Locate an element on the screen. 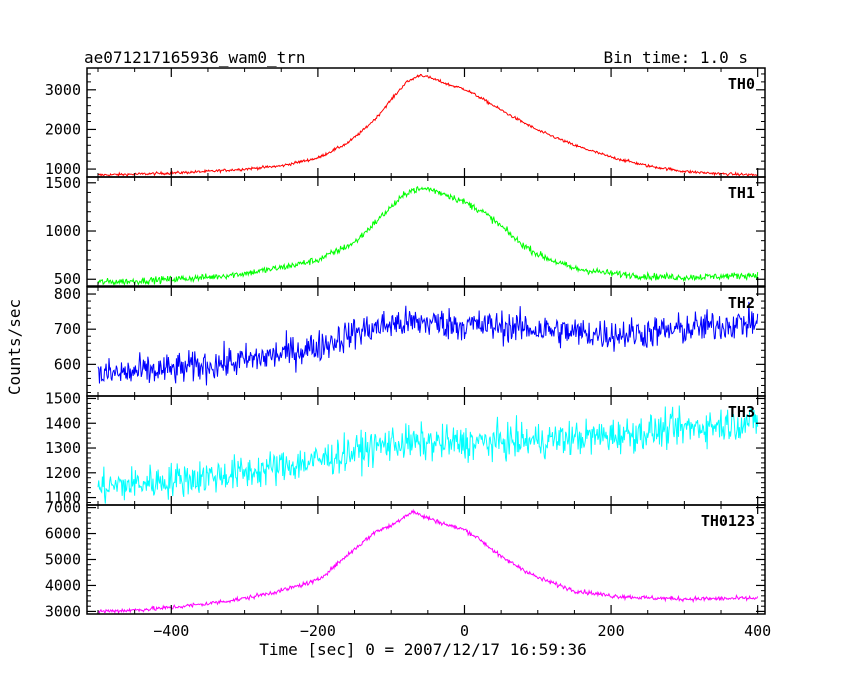 This screenshot has width=850, height=680. y-tick-label: 6000 is located at coordinates (63, 534).